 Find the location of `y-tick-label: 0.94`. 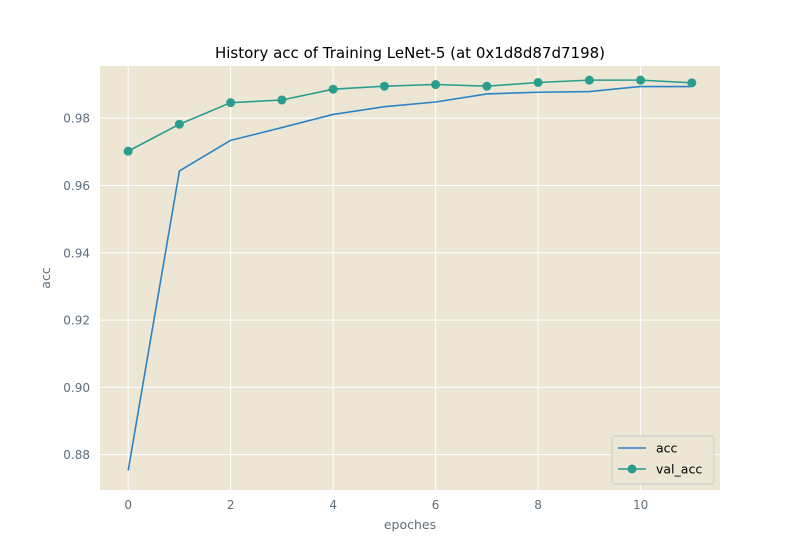

y-tick-label: 0.94 is located at coordinates (76, 253).